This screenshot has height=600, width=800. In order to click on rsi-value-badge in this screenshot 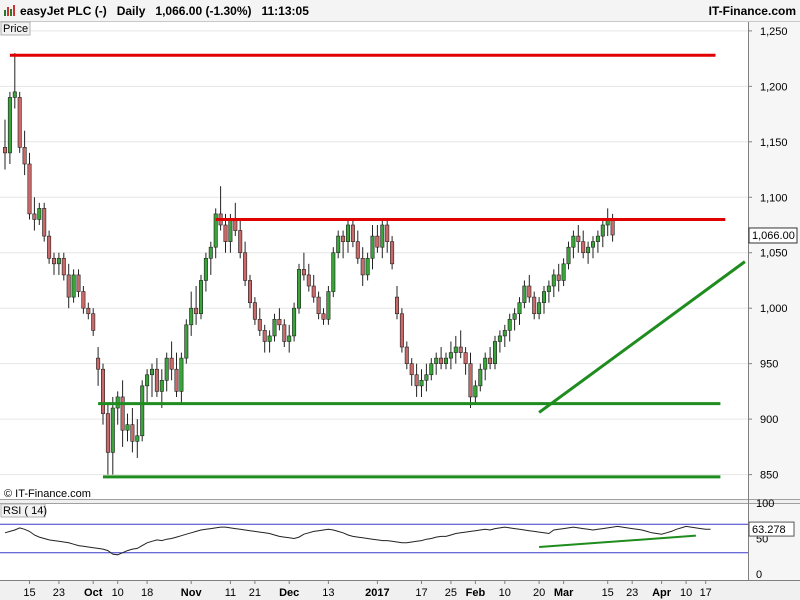, I will do `click(771, 529)`.